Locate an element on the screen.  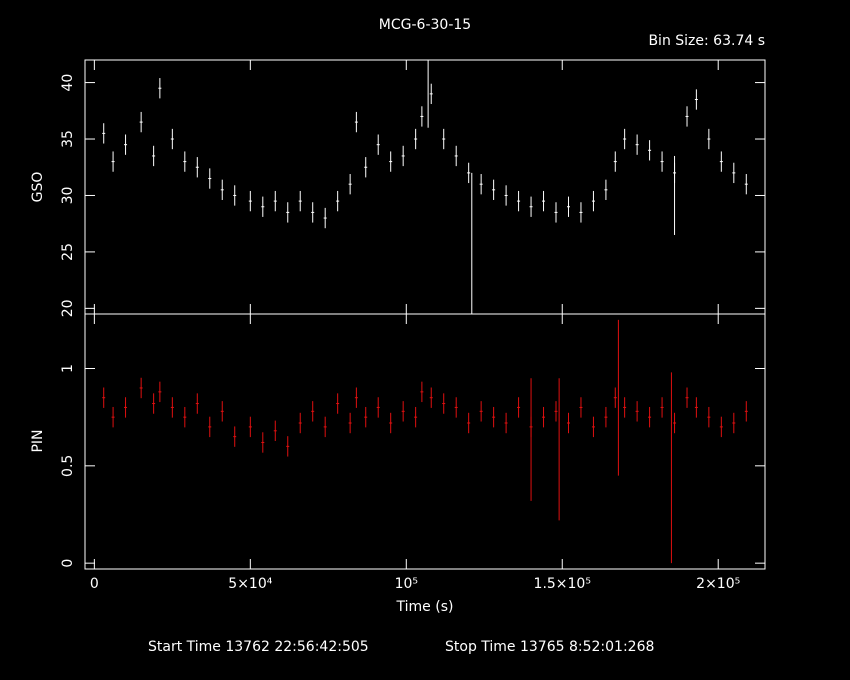
bottom-ylabel: PIN is located at coordinates (38, 440).